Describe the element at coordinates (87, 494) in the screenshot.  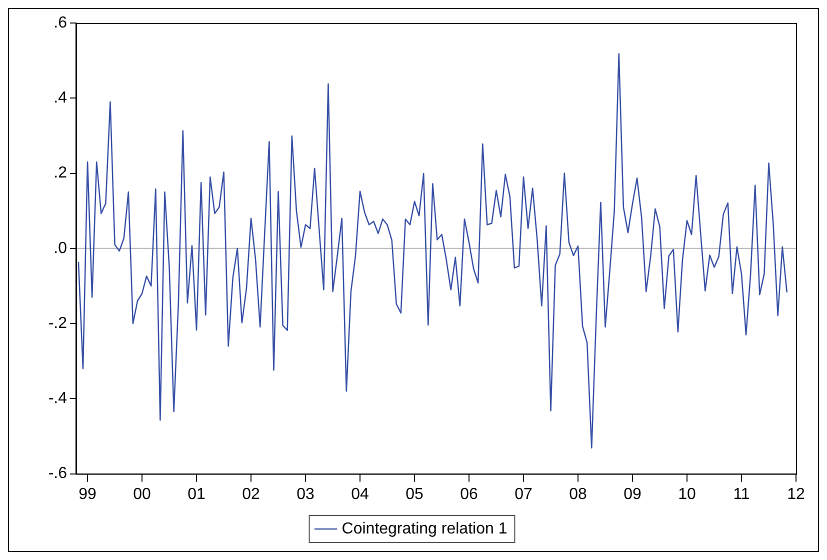
I see `x-tick-label: 99` at that location.